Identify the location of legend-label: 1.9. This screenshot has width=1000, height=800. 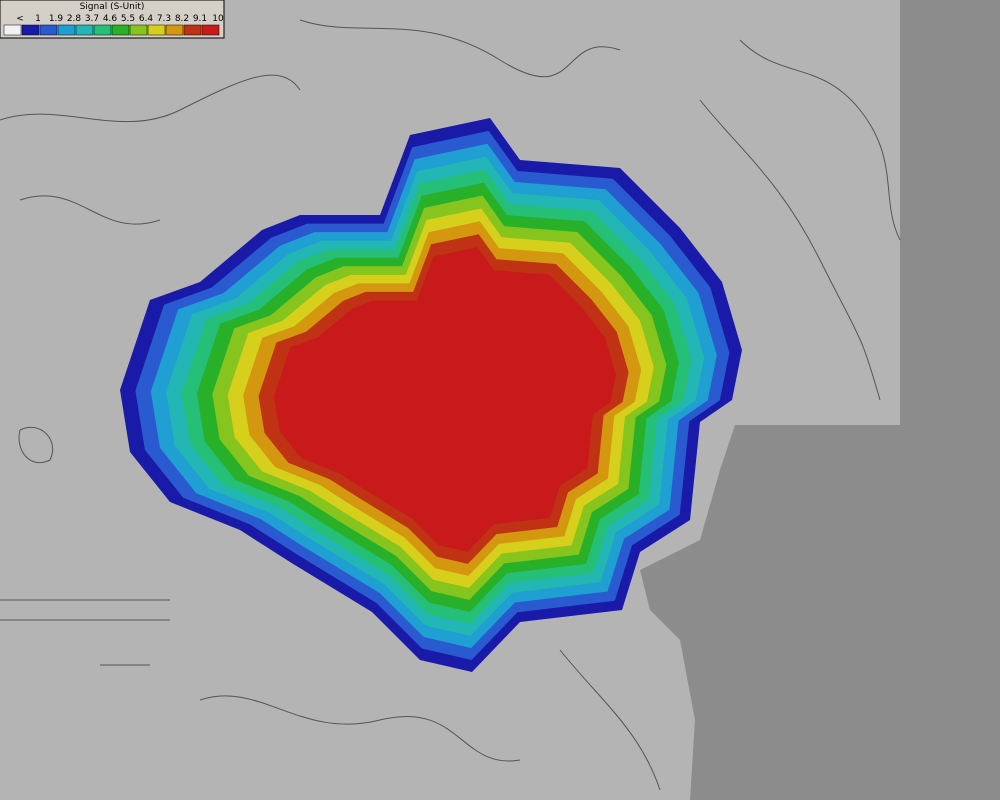
(56, 19).